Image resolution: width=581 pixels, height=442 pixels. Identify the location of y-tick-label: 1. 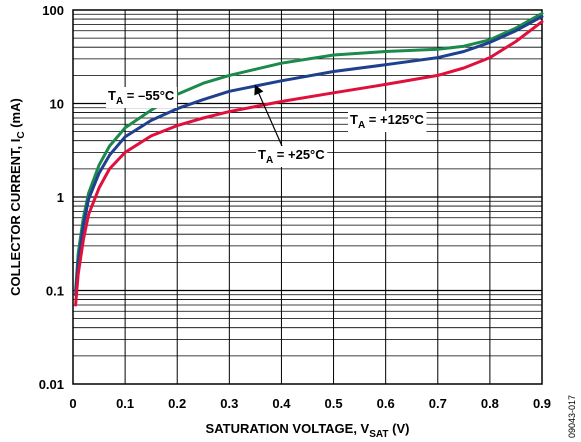
(60, 197).